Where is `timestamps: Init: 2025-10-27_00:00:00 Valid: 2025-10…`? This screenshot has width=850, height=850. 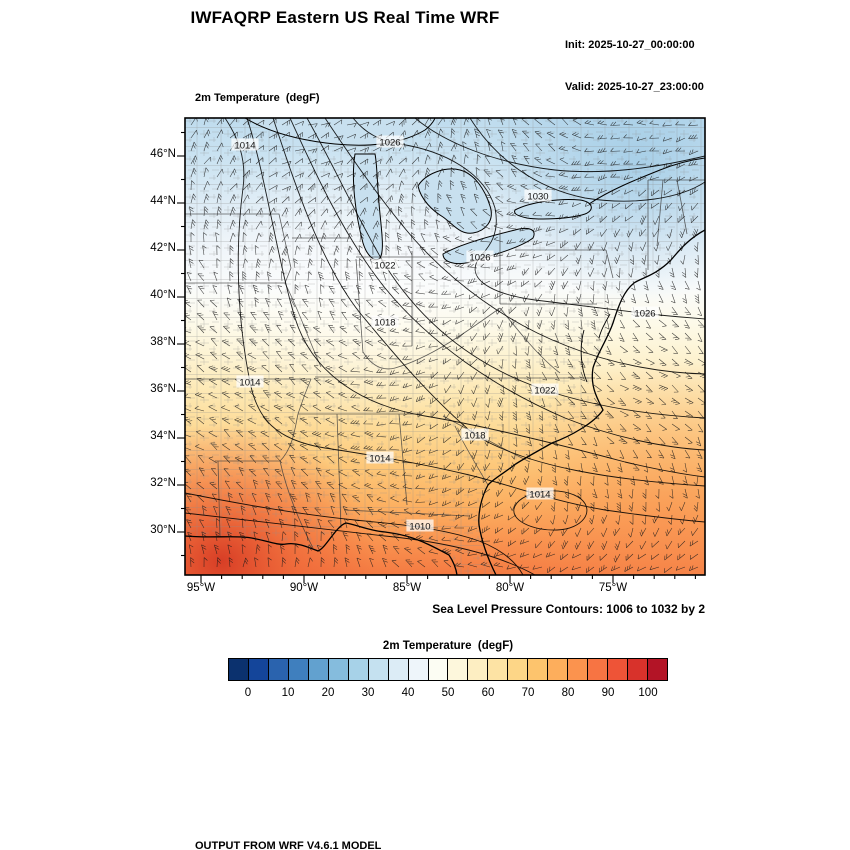 timestamps: Init: 2025-10-27_00:00:00 Valid: 2025-10… is located at coordinates (634, 66).